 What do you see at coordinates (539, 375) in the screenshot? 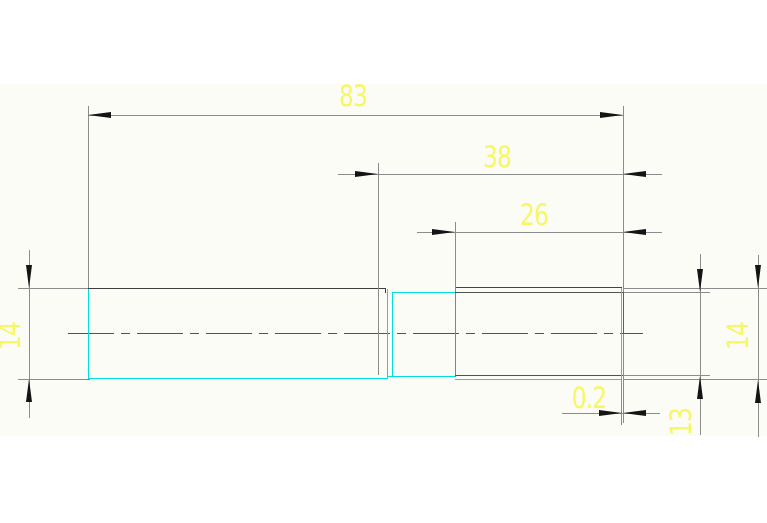
I see `thread-root-bottom-edge` at bounding box center [539, 375].